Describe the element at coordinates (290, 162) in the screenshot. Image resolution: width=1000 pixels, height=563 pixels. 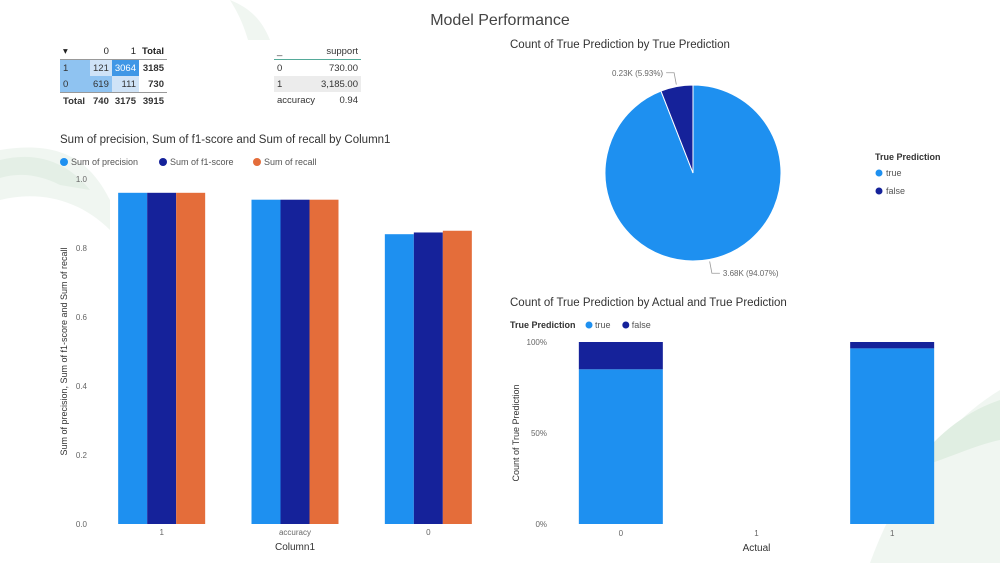
I see `legend-label: Sum of recall` at that location.